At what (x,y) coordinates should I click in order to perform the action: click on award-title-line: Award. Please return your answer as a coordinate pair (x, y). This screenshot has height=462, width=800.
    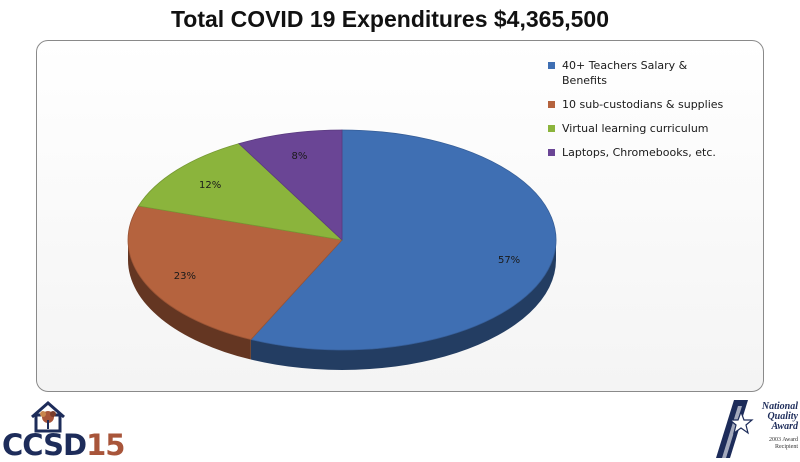
    Looking at the image, I should click on (785, 426).